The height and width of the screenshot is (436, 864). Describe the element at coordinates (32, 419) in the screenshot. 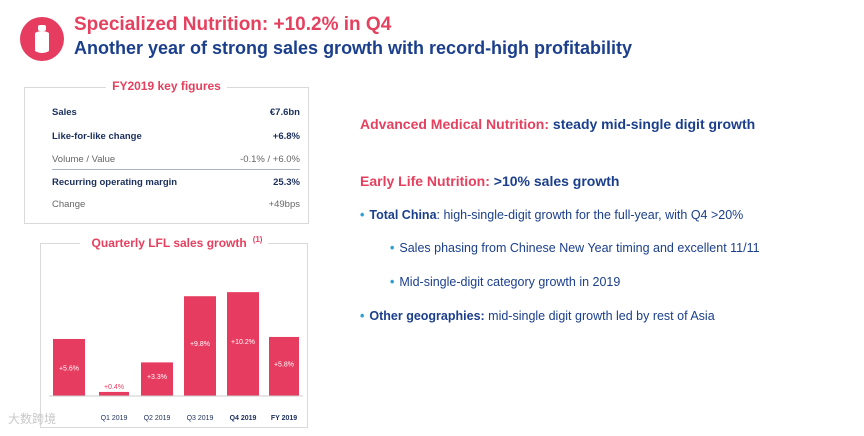

I see `watermark: 大数跨境` at that location.